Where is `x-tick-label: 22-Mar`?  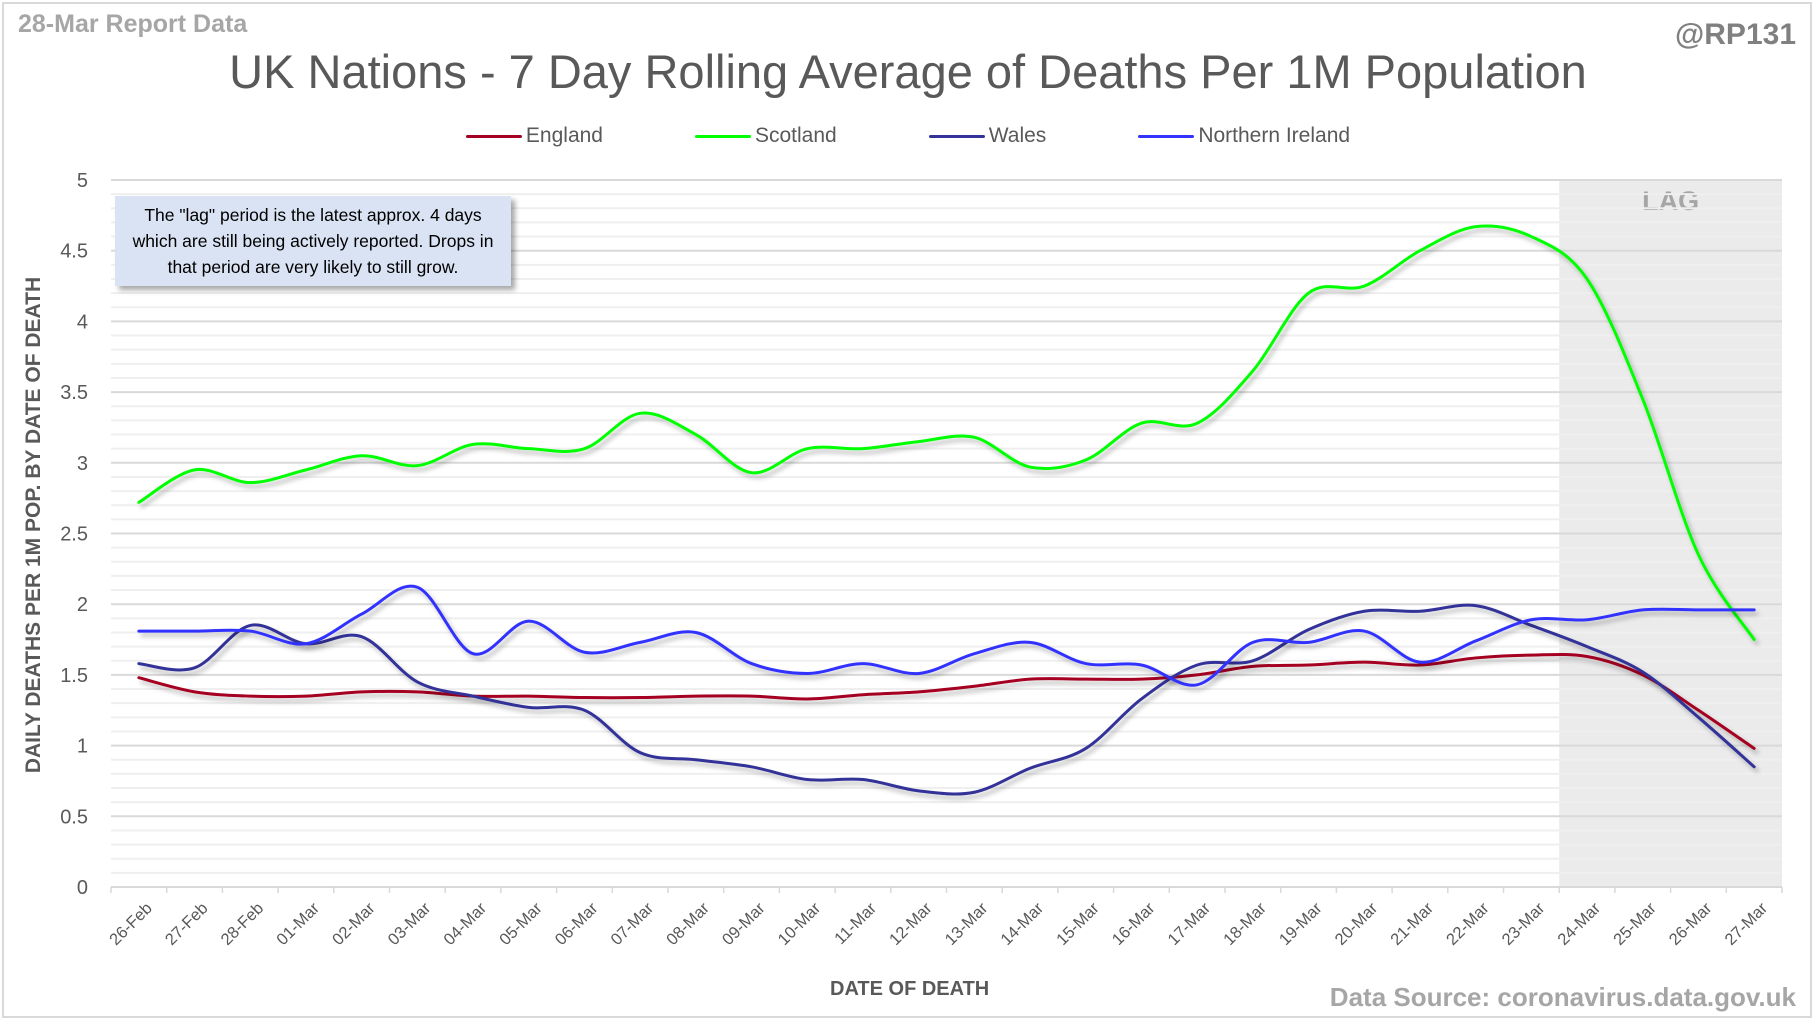
x-tick-label: 22-Mar is located at coordinates (1468, 924).